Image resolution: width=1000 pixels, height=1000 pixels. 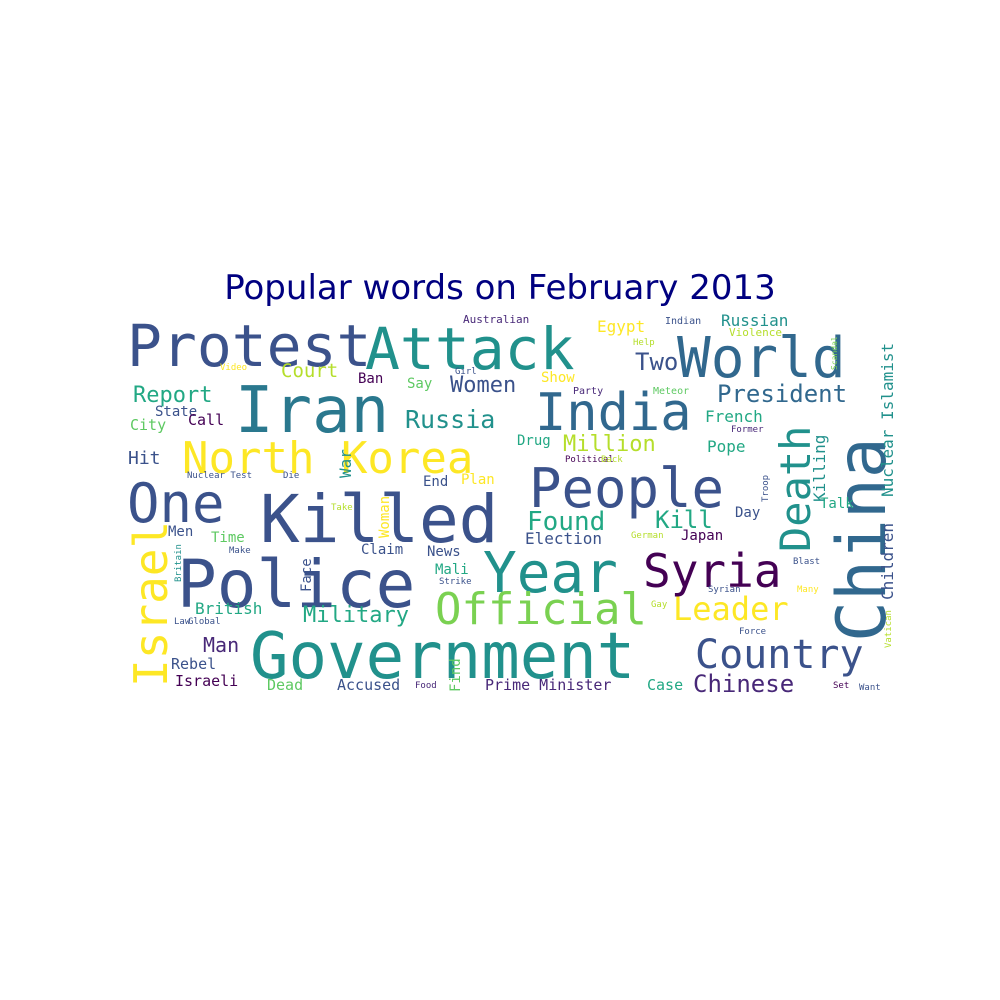 What do you see at coordinates (240, 551) in the screenshot?
I see `word-make: Make` at bounding box center [240, 551].